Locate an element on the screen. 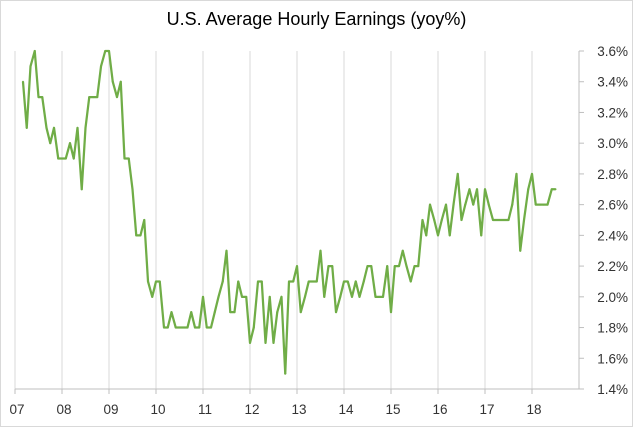 Image resolution: width=633 pixels, height=427 pixels. y-tick-label: 3.6% is located at coordinates (612, 51).